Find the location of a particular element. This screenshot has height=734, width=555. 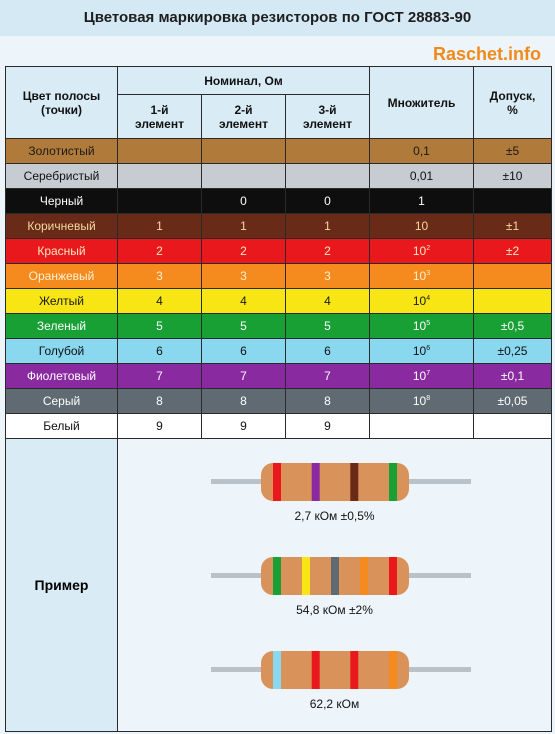

color-name-cell: Желтый is located at coordinates (61, 301).